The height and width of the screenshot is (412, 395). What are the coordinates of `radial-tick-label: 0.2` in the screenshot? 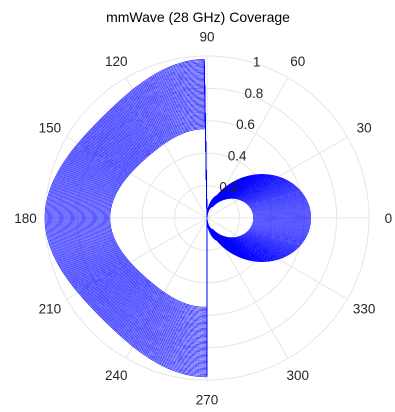 It's located at (228, 187).